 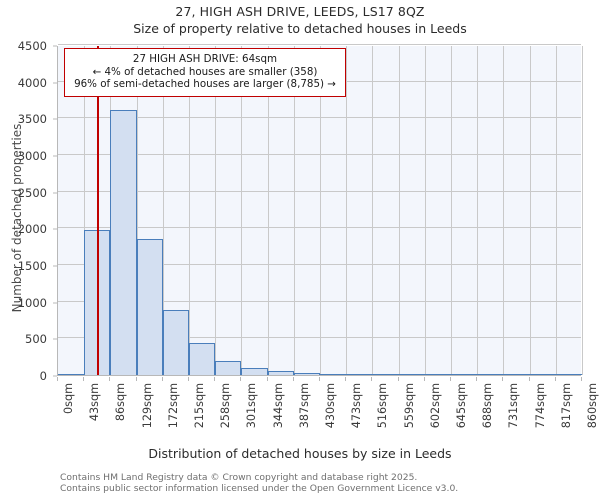 I want to click on x-axis-tick-label: 86sqm, so click(x=121, y=402).